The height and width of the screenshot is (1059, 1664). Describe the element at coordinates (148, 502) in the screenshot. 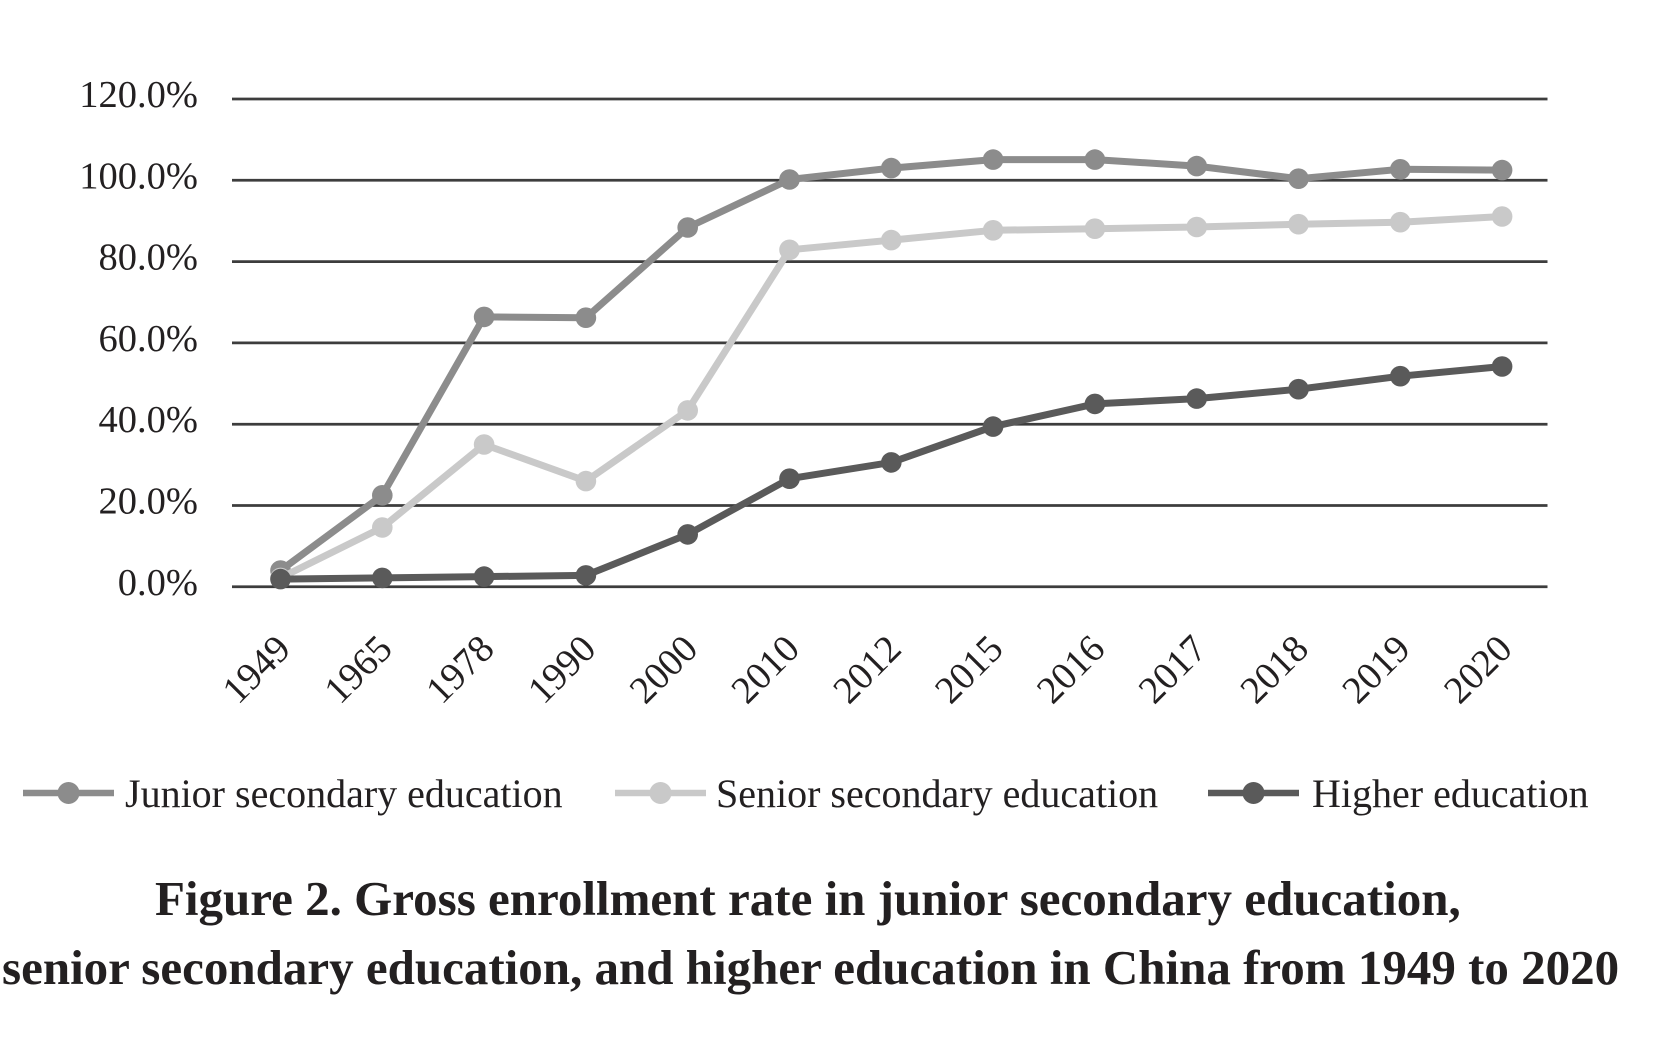

I see `svg-text: 20.0%` at that location.